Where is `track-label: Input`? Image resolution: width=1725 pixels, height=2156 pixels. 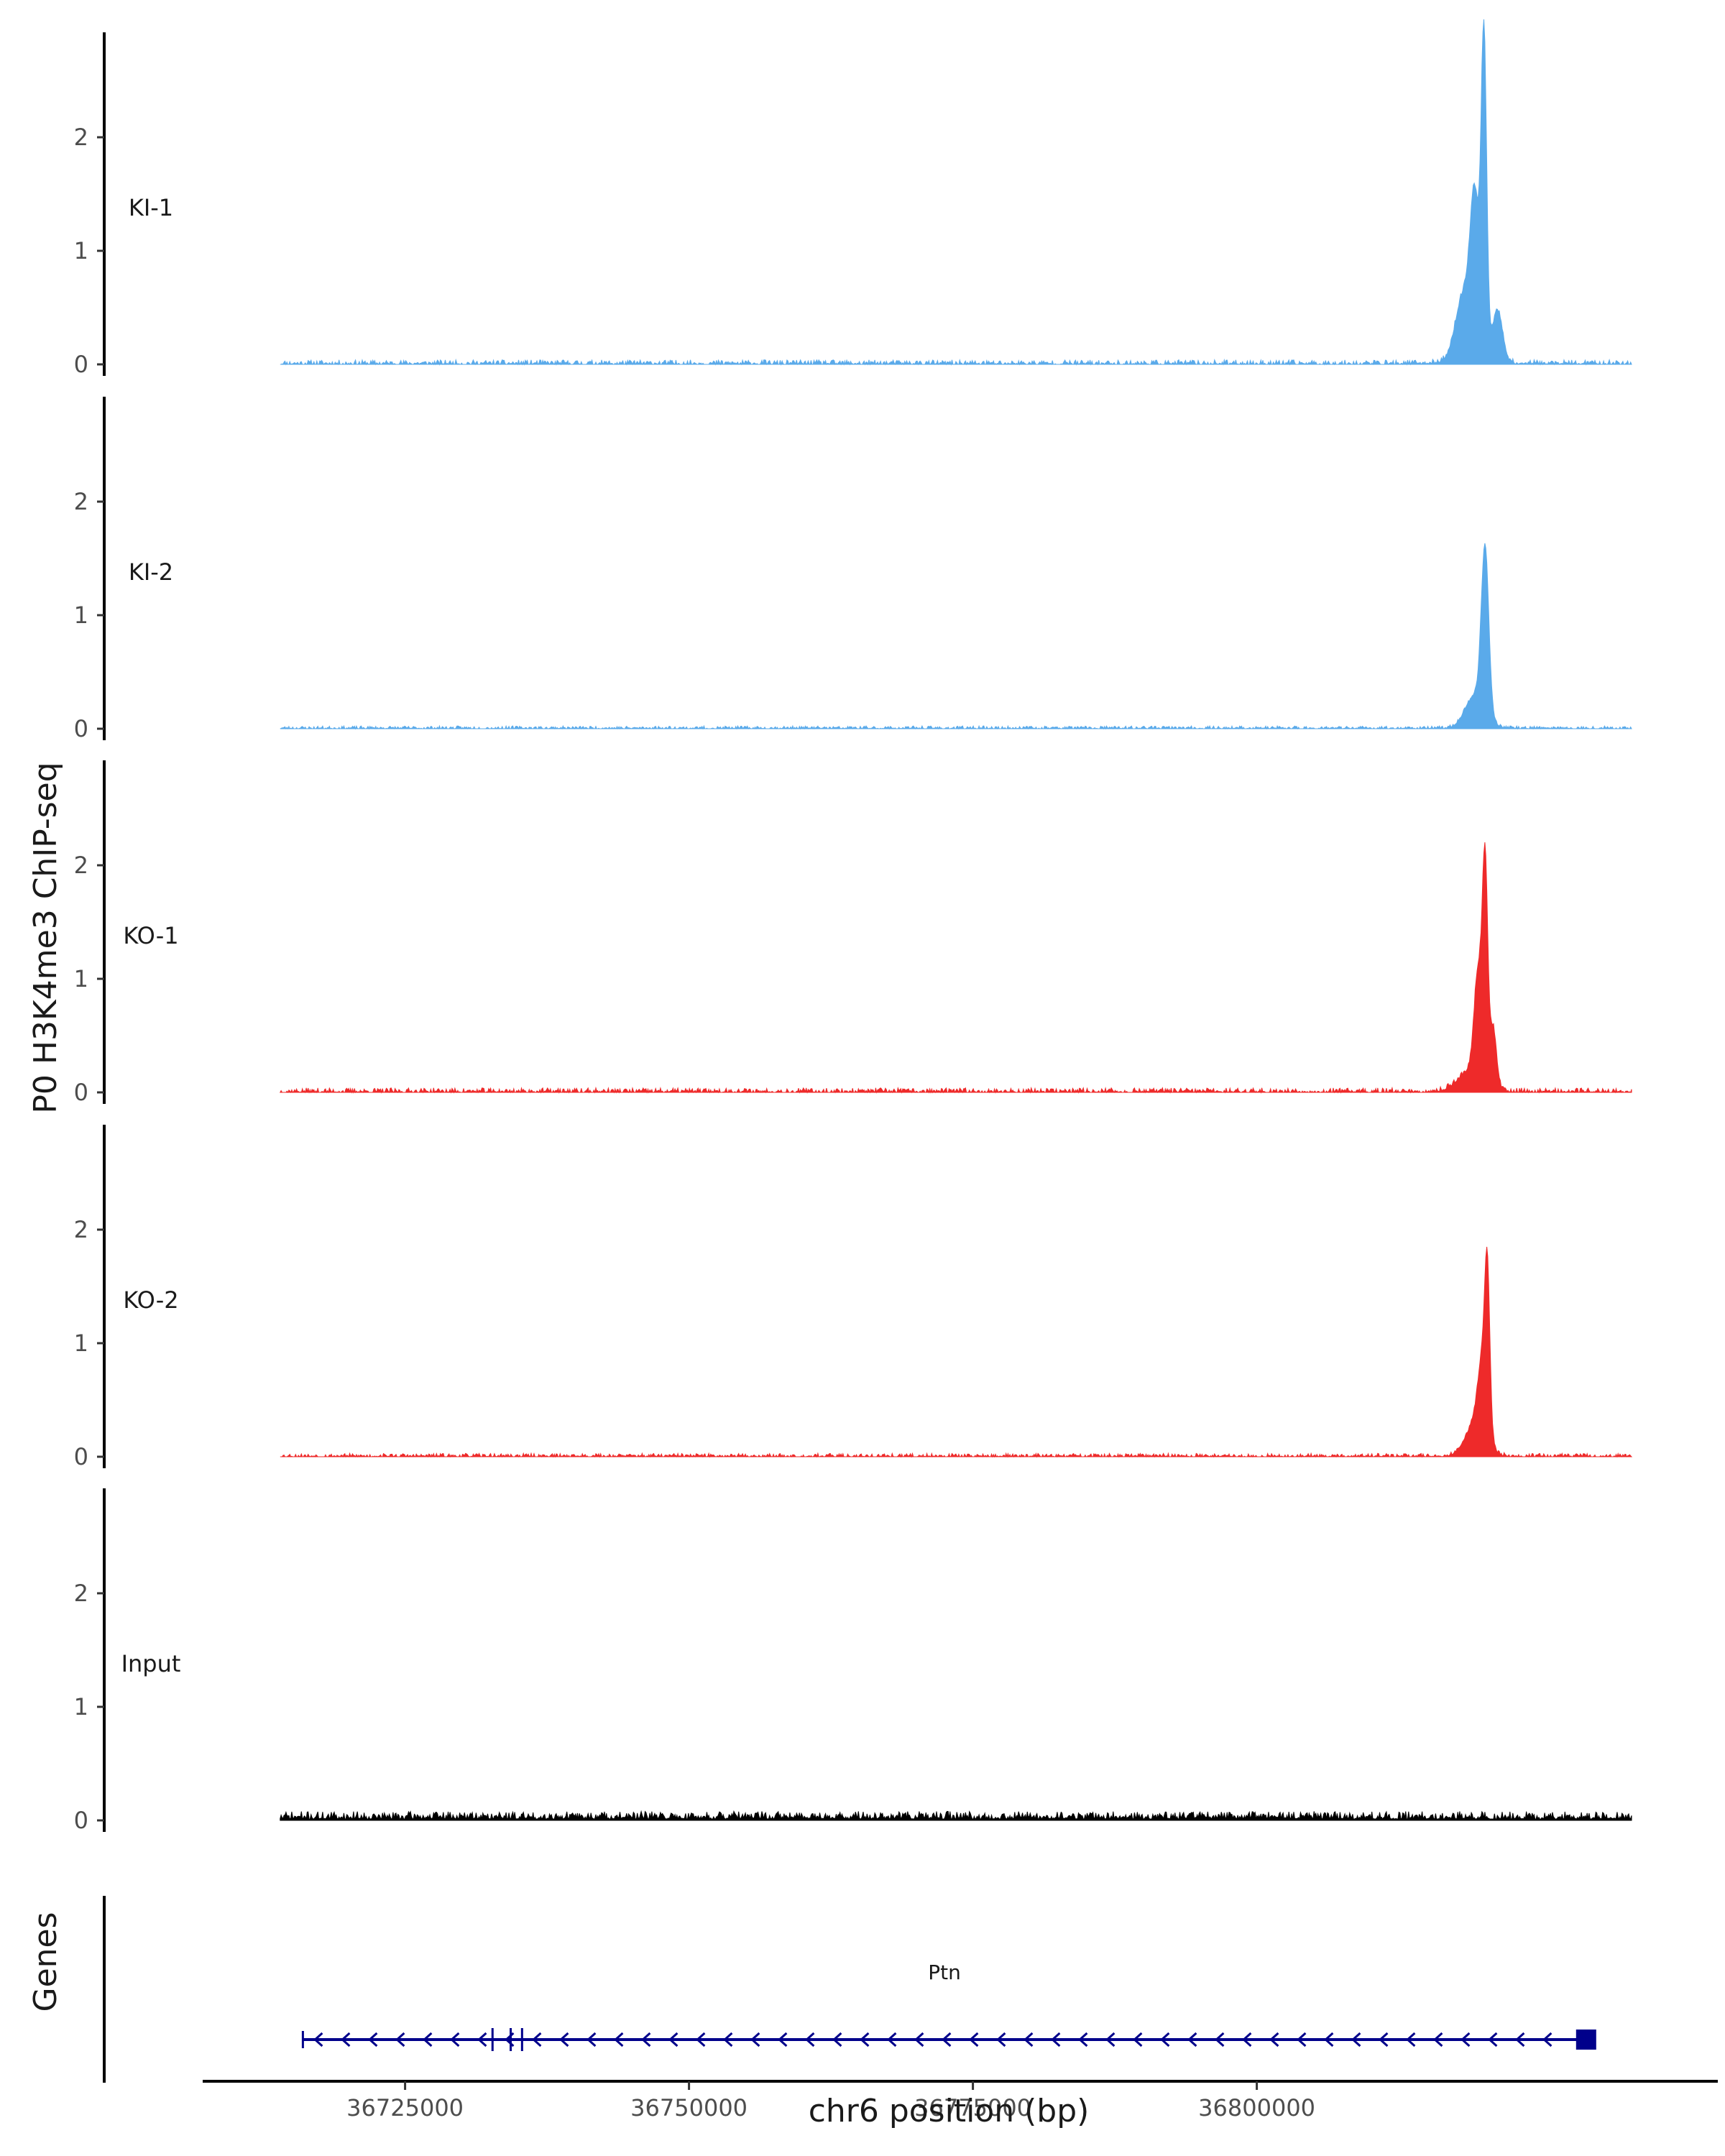
track-label: Input is located at coordinates (151, 1664).